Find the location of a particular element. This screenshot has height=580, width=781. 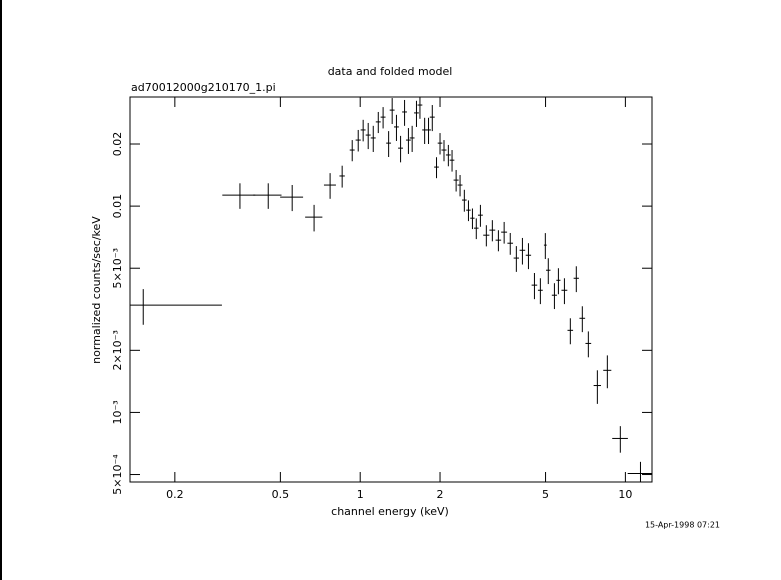

chart-title: data and folded model is located at coordinates (390, 71).